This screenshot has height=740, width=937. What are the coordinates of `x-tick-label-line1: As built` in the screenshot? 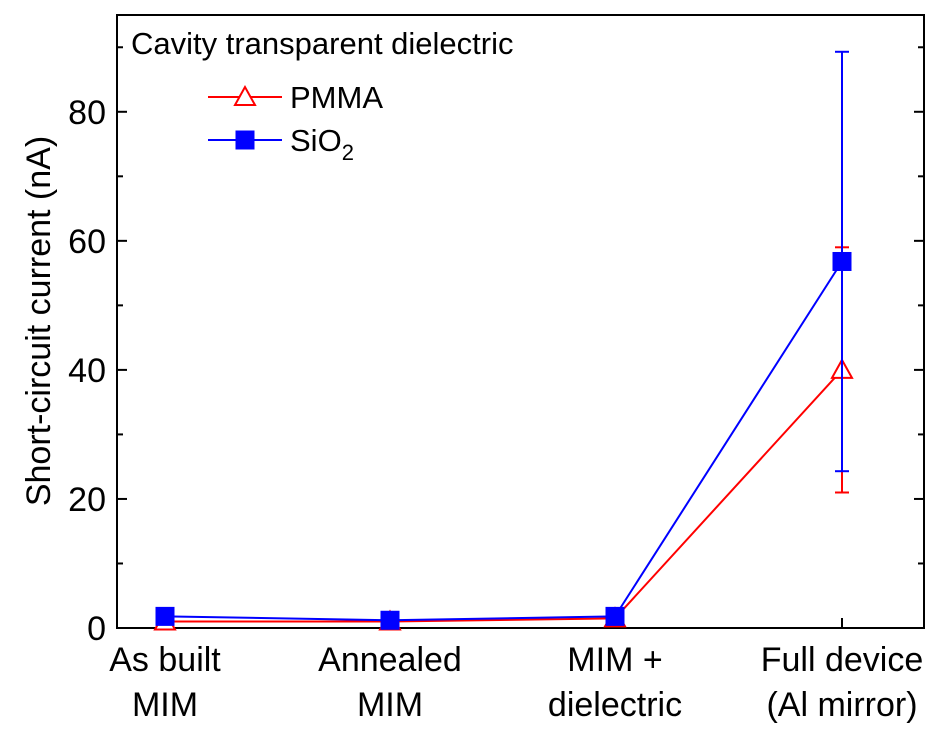 It's located at (165, 660).